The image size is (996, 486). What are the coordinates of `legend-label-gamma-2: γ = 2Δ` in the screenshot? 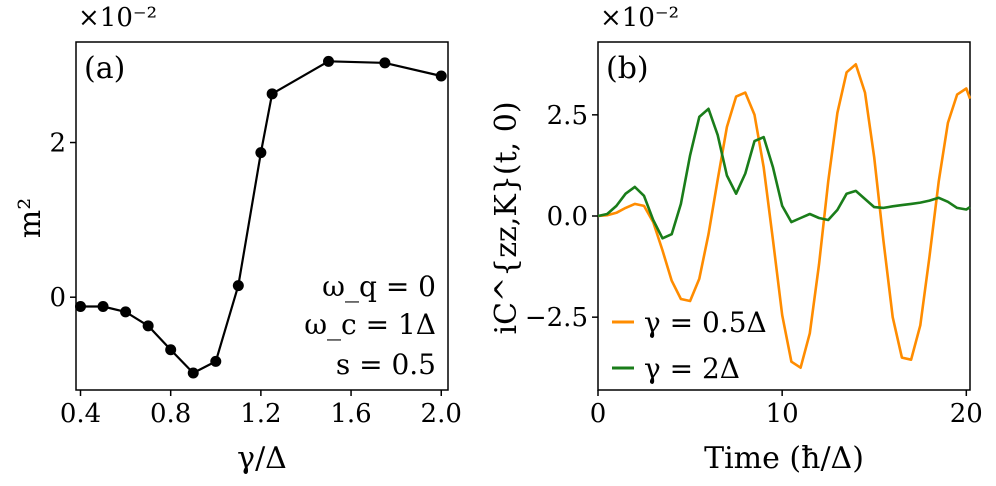 It's located at (692, 368).